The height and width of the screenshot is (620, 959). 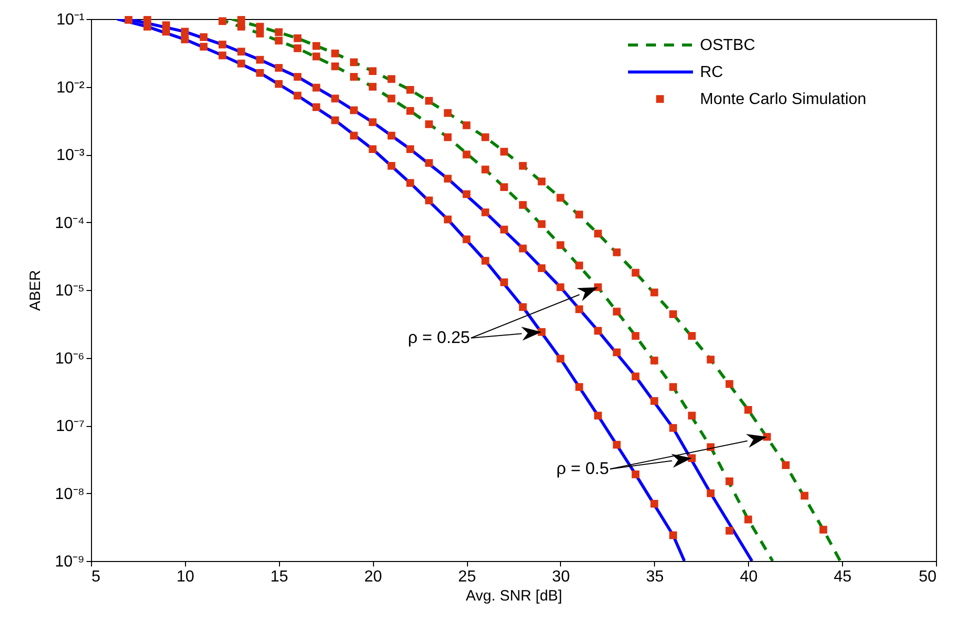 What do you see at coordinates (279, 577) in the screenshot?
I see `x-tick-label: 15` at bounding box center [279, 577].